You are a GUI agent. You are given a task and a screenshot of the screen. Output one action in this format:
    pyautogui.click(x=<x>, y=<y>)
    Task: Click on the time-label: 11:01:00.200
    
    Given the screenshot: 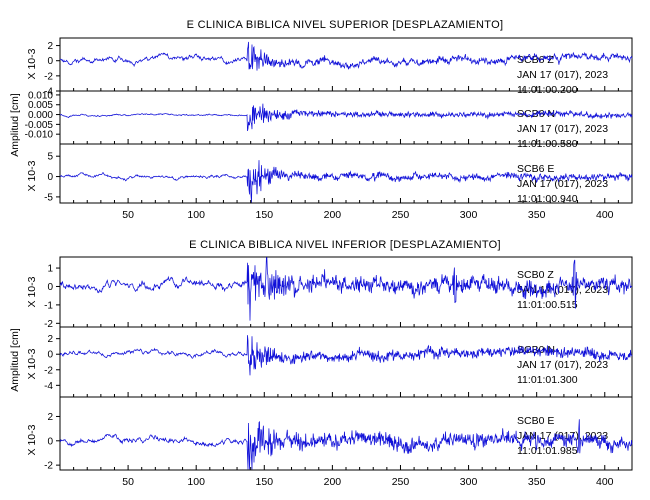 What is the action you would take?
    pyautogui.click(x=547, y=90)
    